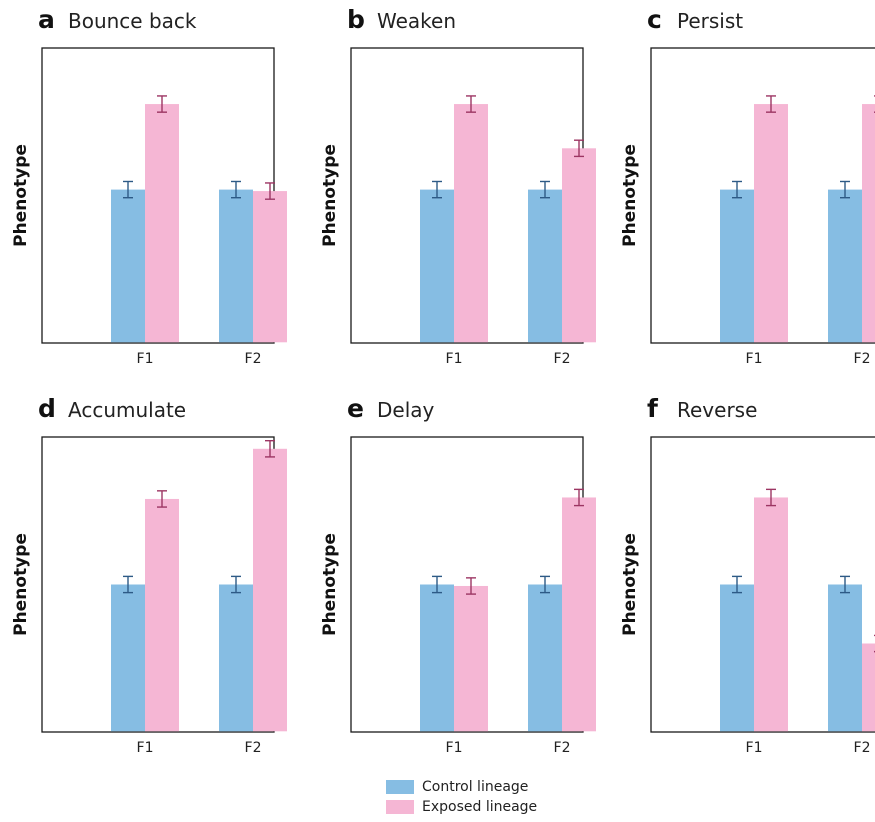 This screenshot has height=822, width=875. I want to click on panel-letter: a, so click(46, 19).